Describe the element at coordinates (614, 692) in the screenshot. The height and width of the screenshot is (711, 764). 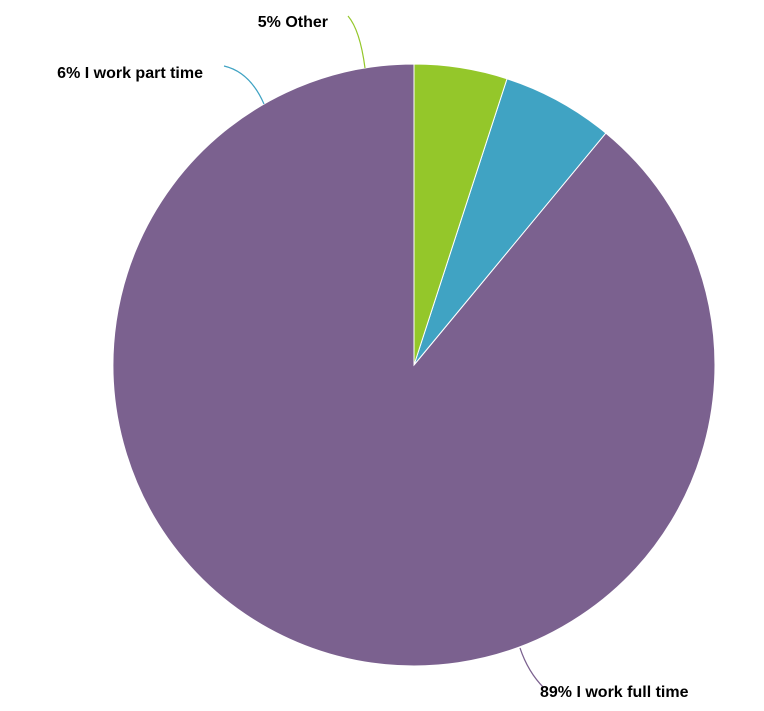
I see `slice-label-full-time: 89% I work full time` at that location.